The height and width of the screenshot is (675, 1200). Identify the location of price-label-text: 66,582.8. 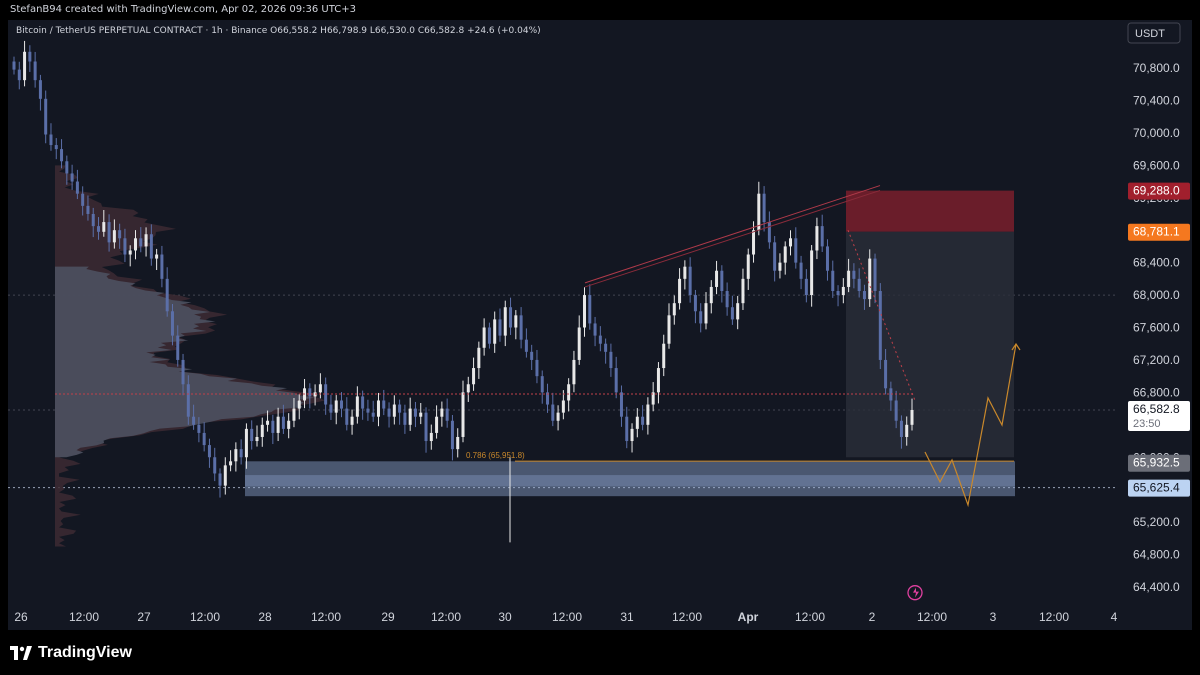
(1156, 409).